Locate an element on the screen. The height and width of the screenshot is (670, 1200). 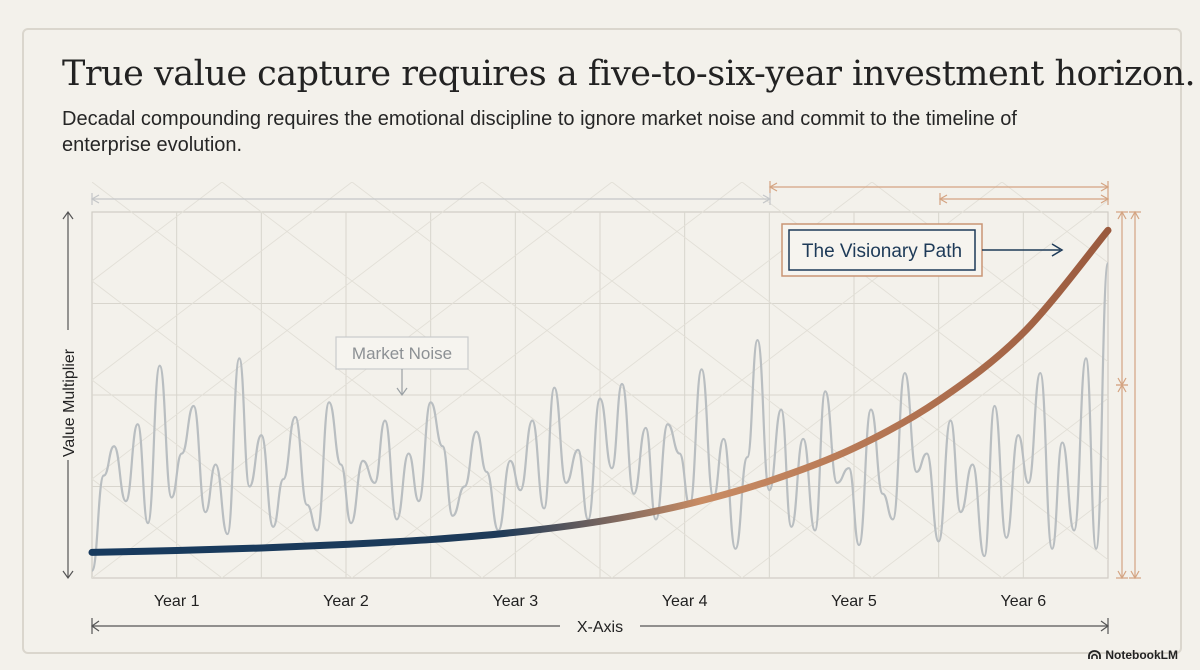
visionary-path-label: The Visionary Path is located at coordinates (882, 251).